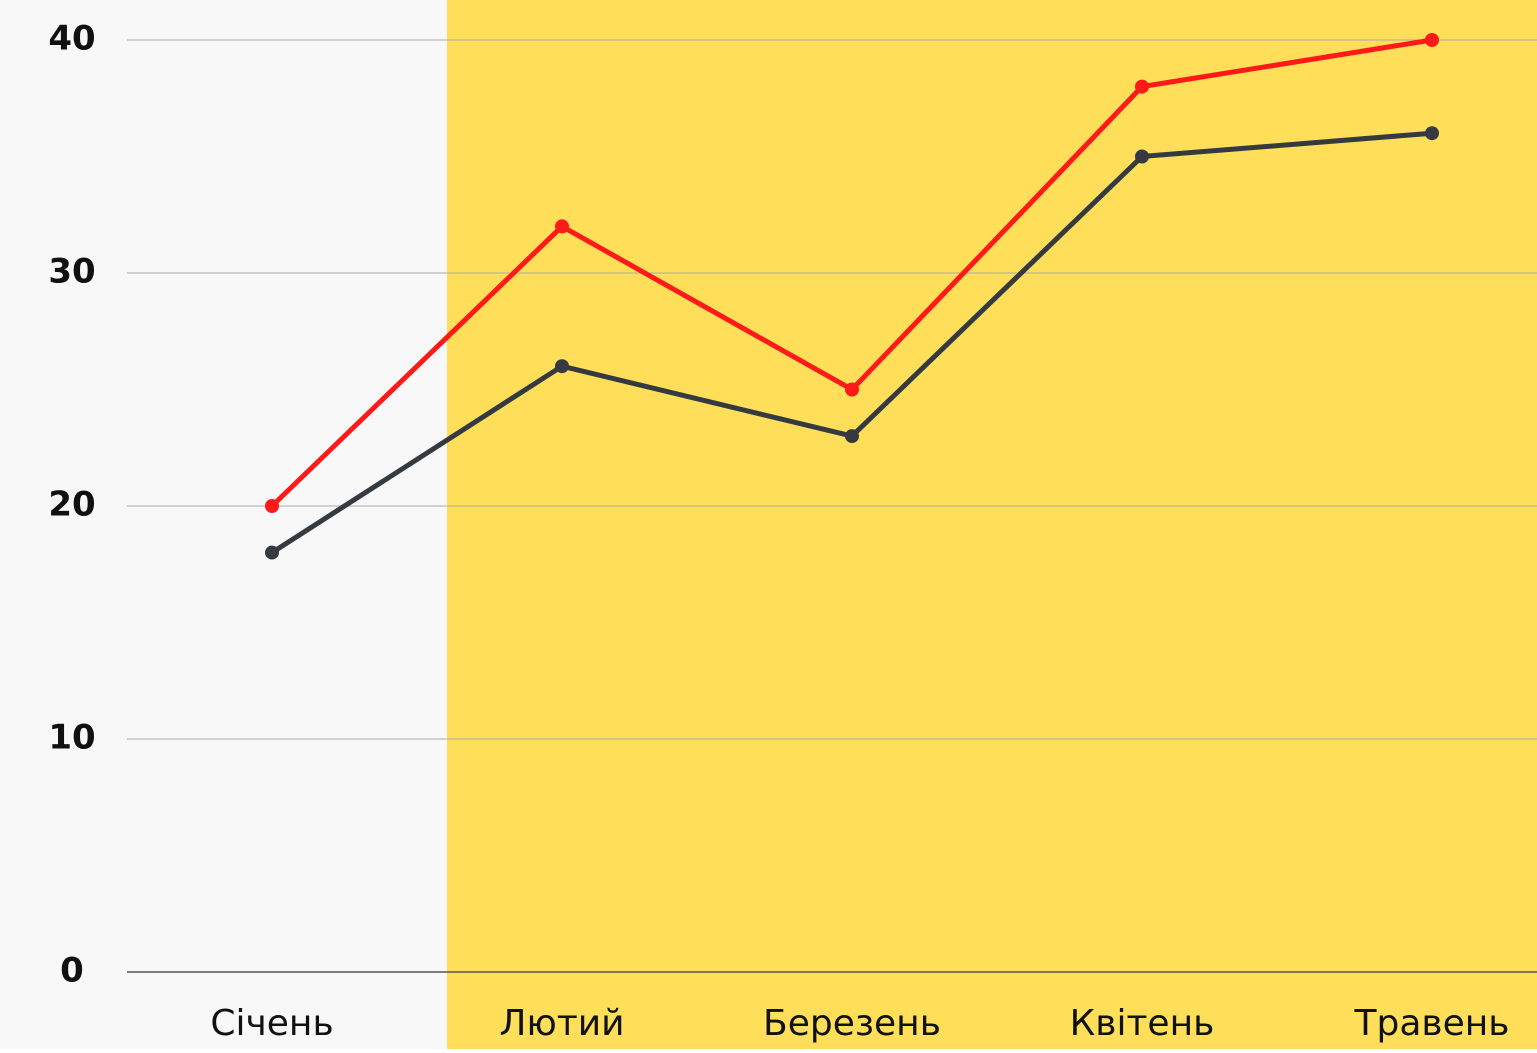  Describe the element at coordinates (71, 505) in the screenshot. I see `y-tick-label: 20` at that location.